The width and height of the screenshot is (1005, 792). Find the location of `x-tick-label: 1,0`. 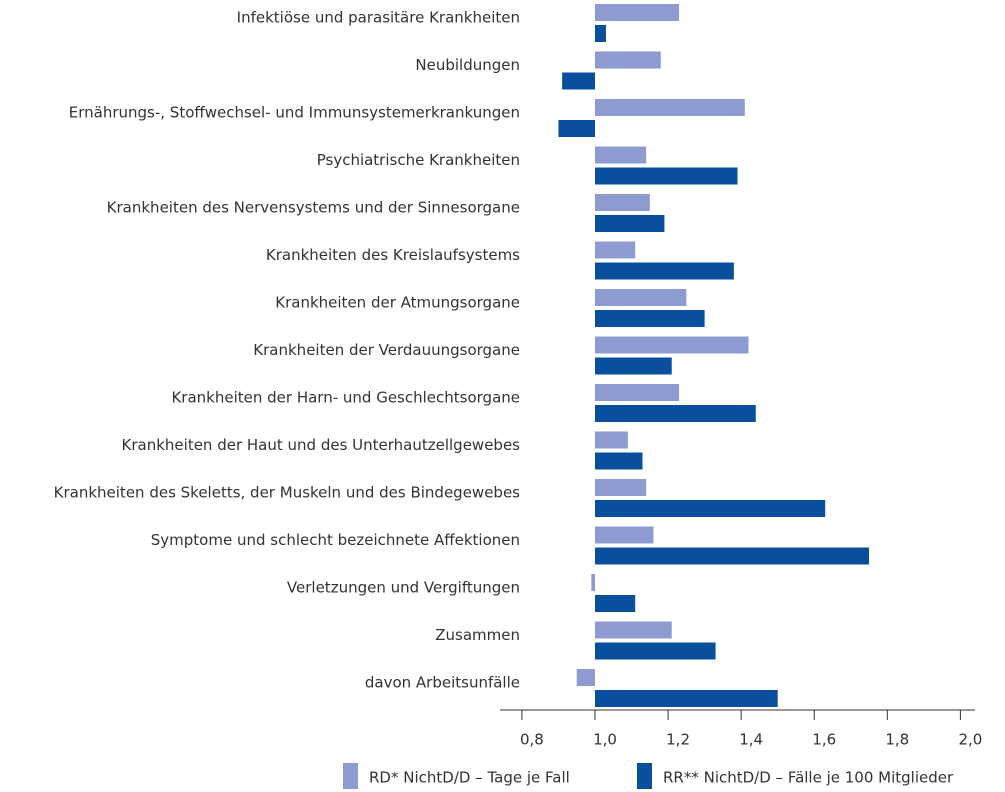

x-tick-label: 1,0 is located at coordinates (605, 740).